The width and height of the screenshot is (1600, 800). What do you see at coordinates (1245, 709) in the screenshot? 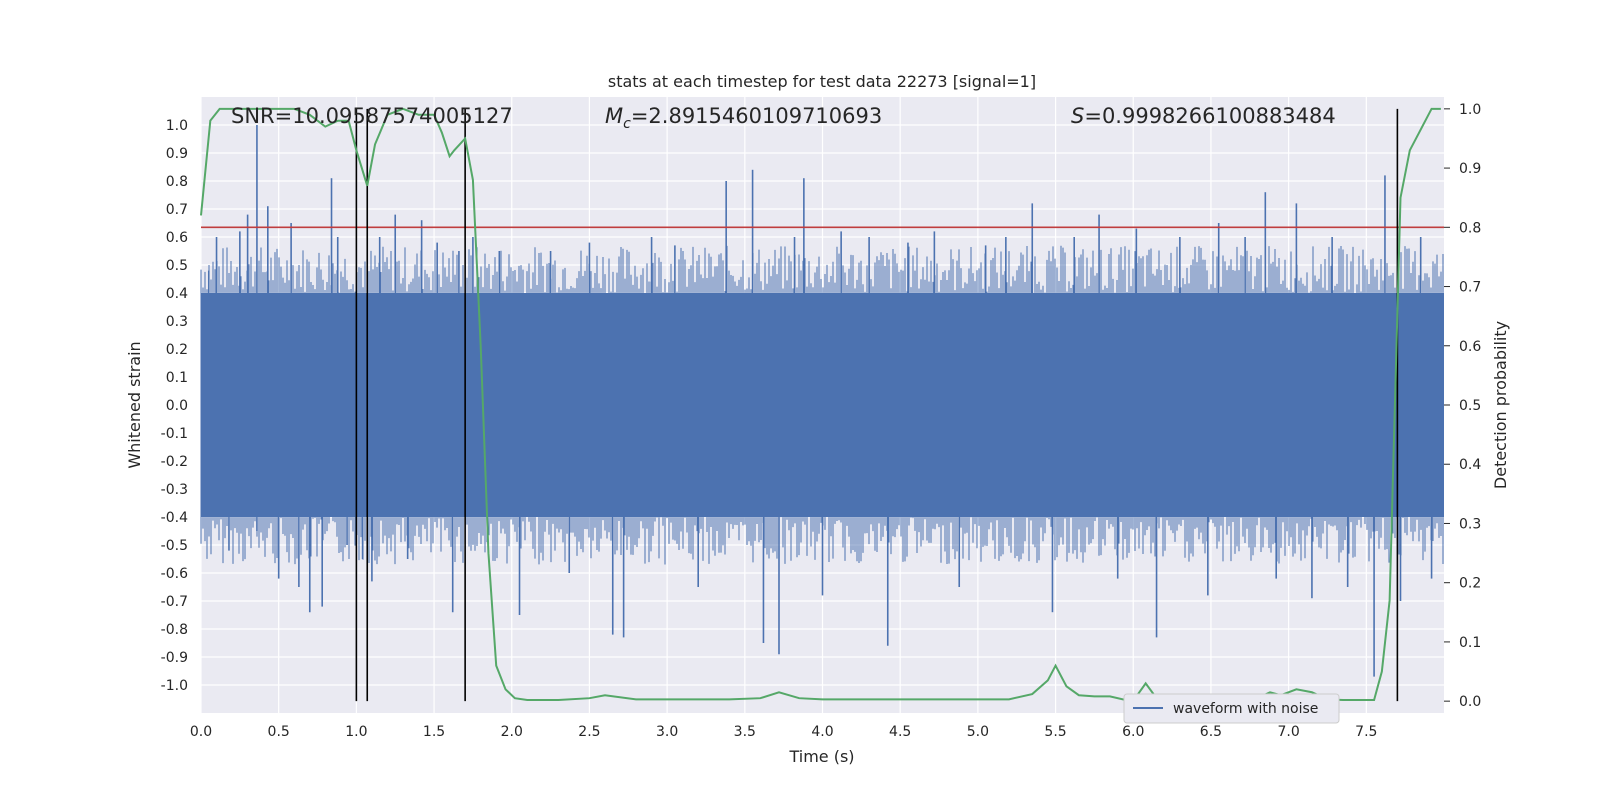
I see `legend-label: waveform with noise` at bounding box center [1245, 709].